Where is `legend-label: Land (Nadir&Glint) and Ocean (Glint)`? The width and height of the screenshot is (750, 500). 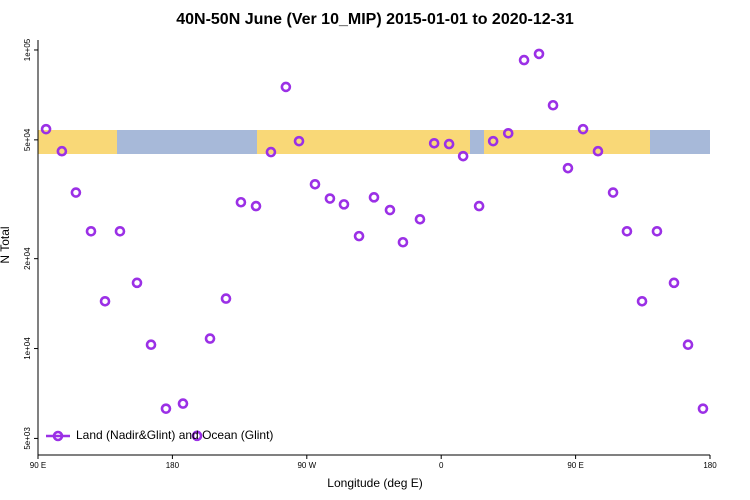
legend-label: Land (Nadir&Glint) and Ocean (Glint) is located at coordinates (174, 435).